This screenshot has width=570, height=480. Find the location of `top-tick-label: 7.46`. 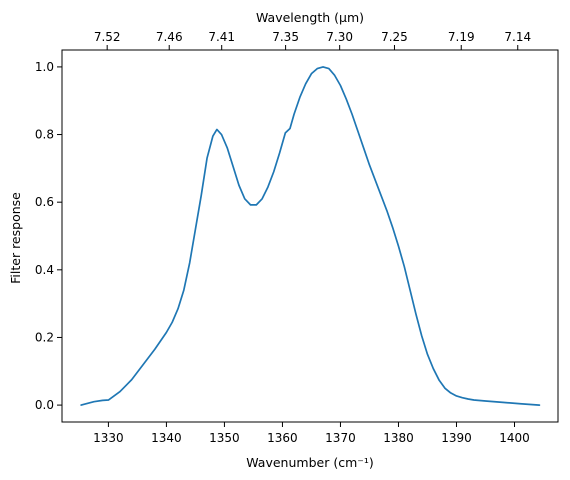

top-tick-label: 7.46 is located at coordinates (169, 37).